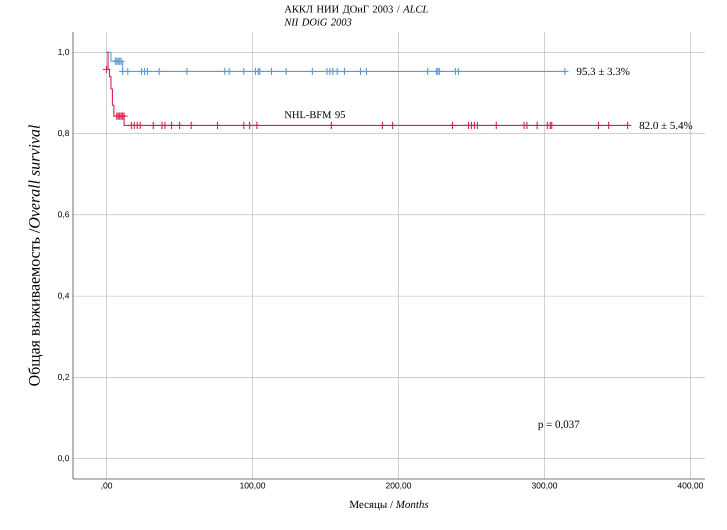 The image size is (727, 530). I want to click on annotation: p = 0,037, so click(559, 425).